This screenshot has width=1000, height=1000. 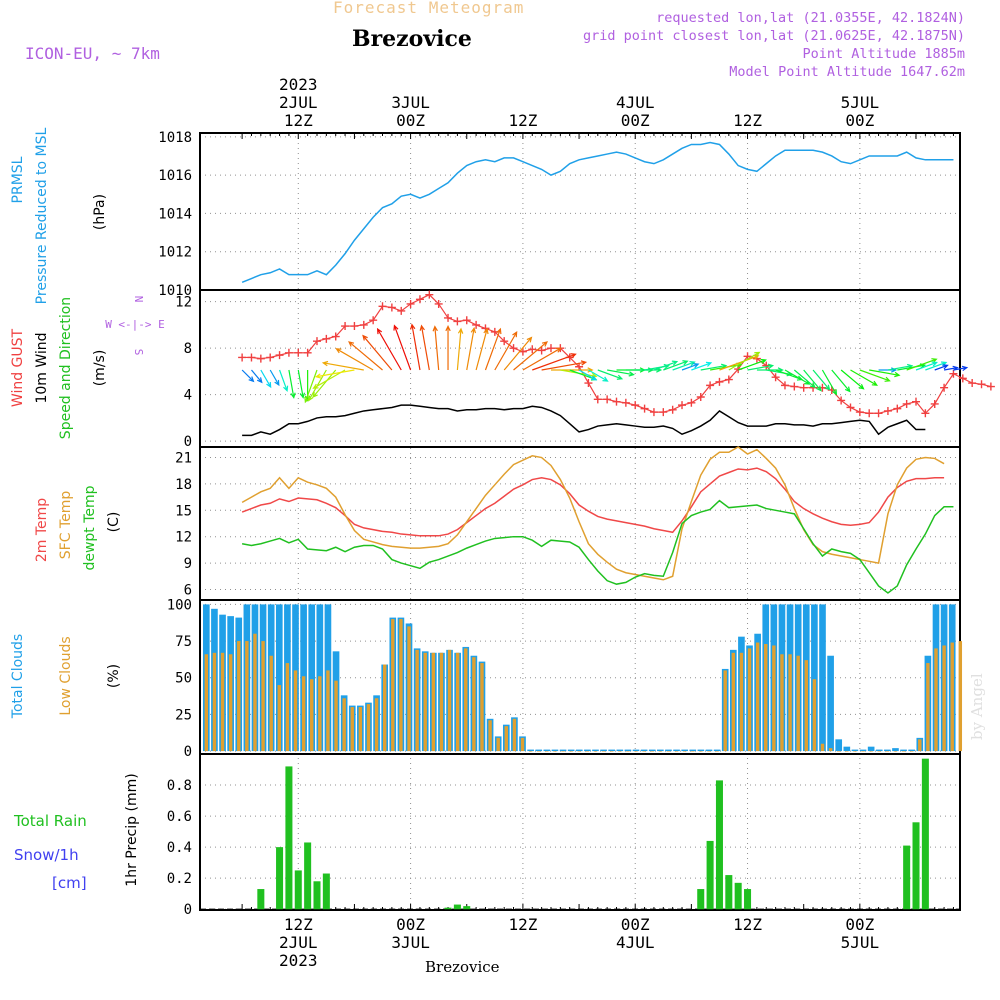 I want to click on y-tick-label: 15, so click(x=183, y=511).